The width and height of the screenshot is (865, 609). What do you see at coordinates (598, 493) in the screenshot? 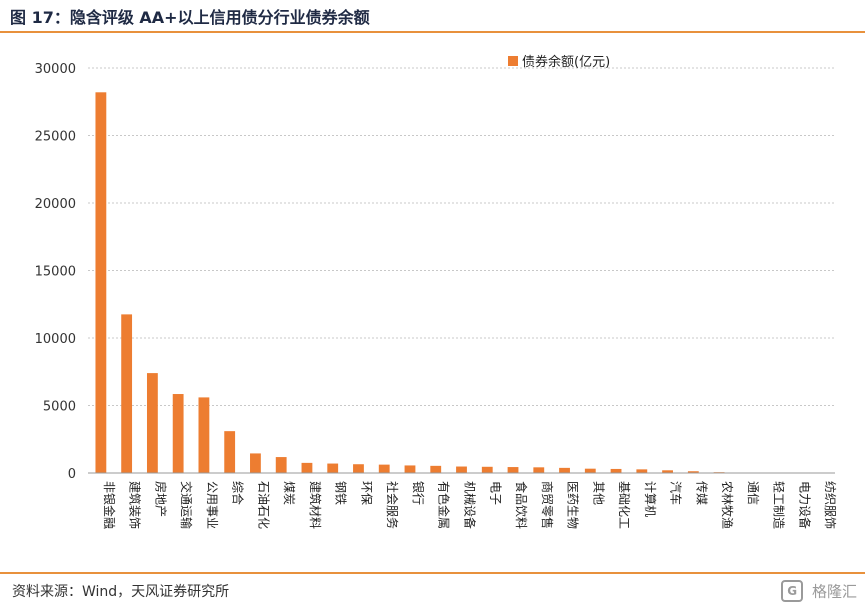
I see `x-category-label: 其他` at bounding box center [598, 493].